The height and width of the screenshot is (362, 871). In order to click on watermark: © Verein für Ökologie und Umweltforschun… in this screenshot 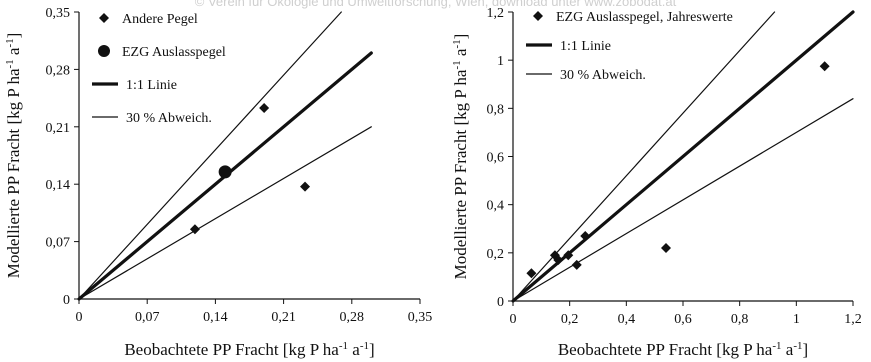, I will do `click(435, 4)`.